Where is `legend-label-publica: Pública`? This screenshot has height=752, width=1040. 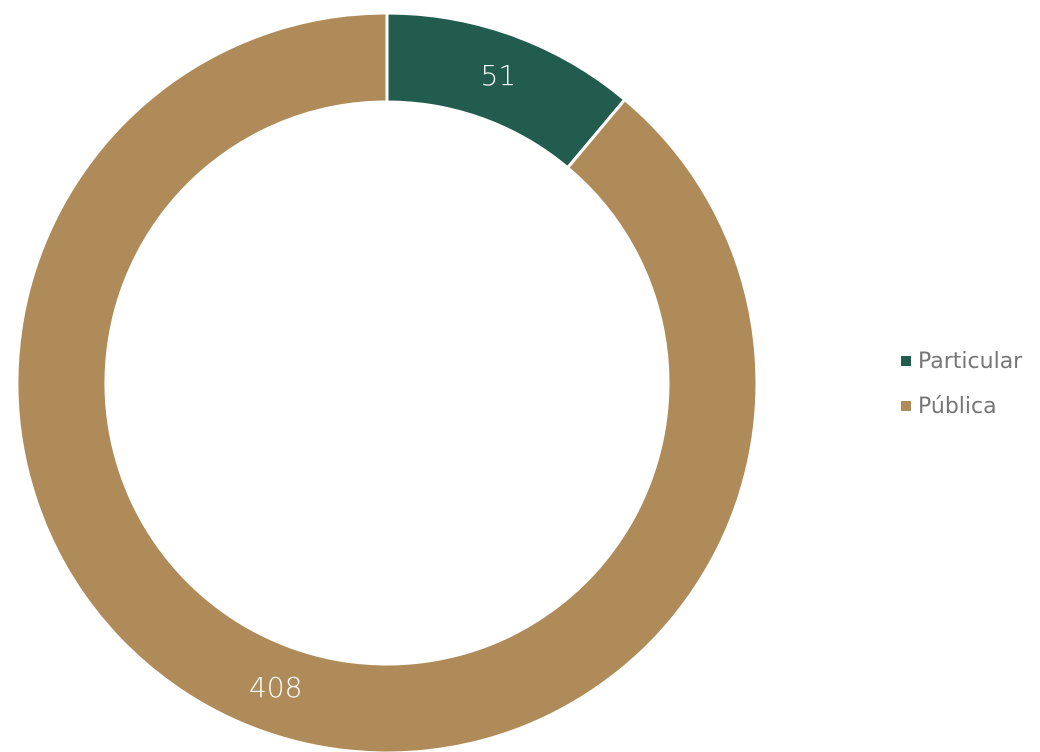 legend-label-publica: Pública is located at coordinates (957, 406).